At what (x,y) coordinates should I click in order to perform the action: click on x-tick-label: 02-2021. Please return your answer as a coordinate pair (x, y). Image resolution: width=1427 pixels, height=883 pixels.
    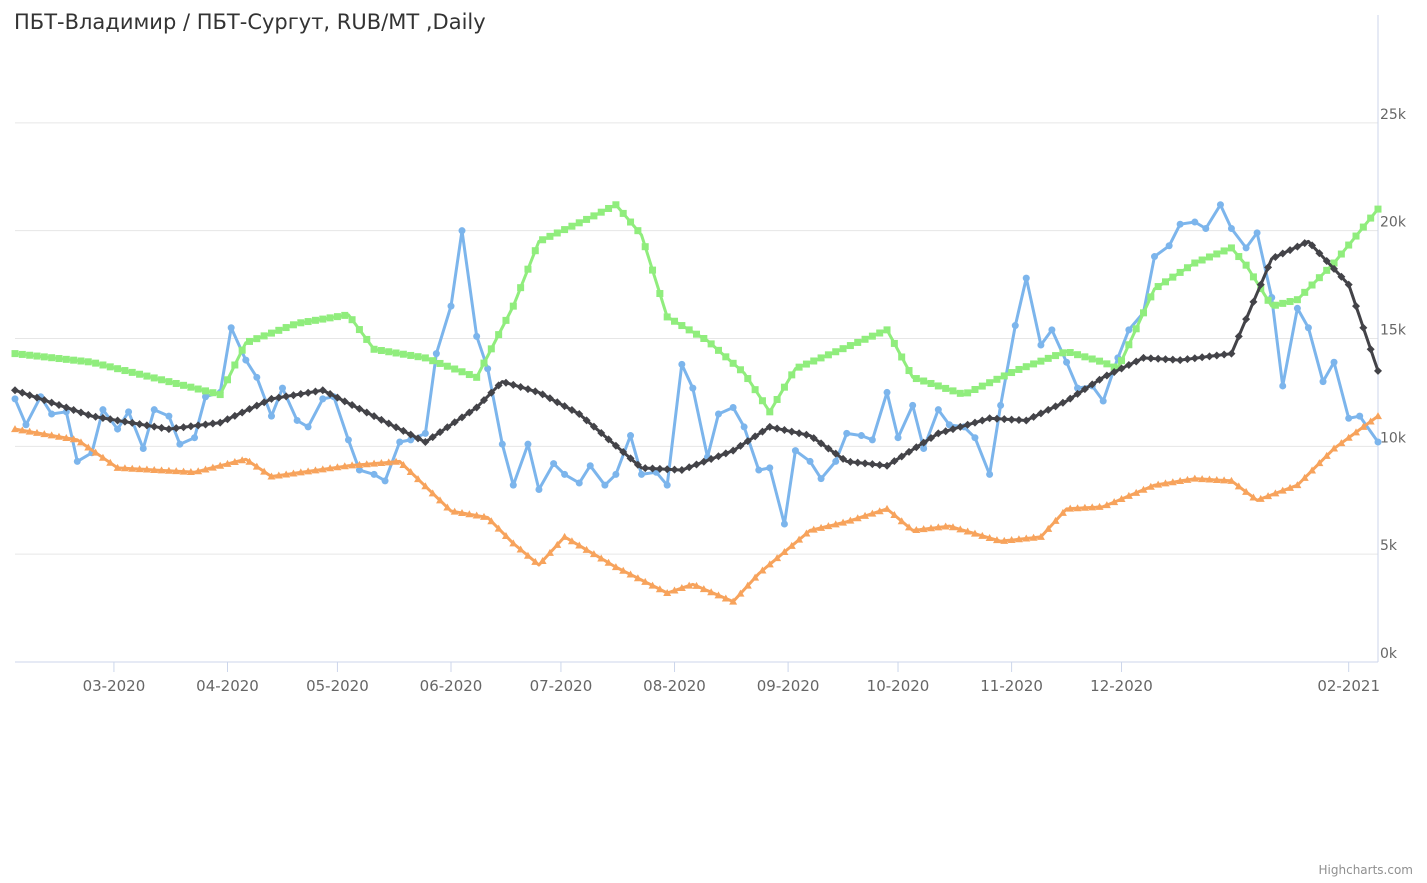
    Looking at the image, I should click on (1348, 686).